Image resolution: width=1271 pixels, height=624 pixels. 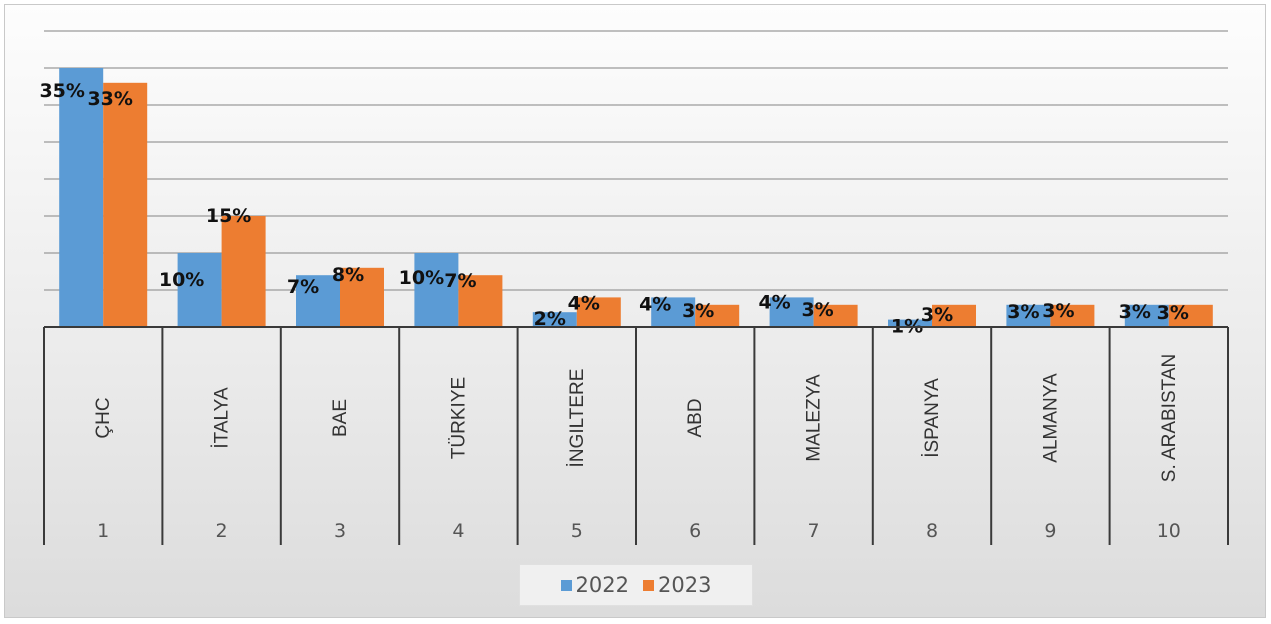 I want to click on legend-label-2023: 2023, so click(x=685, y=585).